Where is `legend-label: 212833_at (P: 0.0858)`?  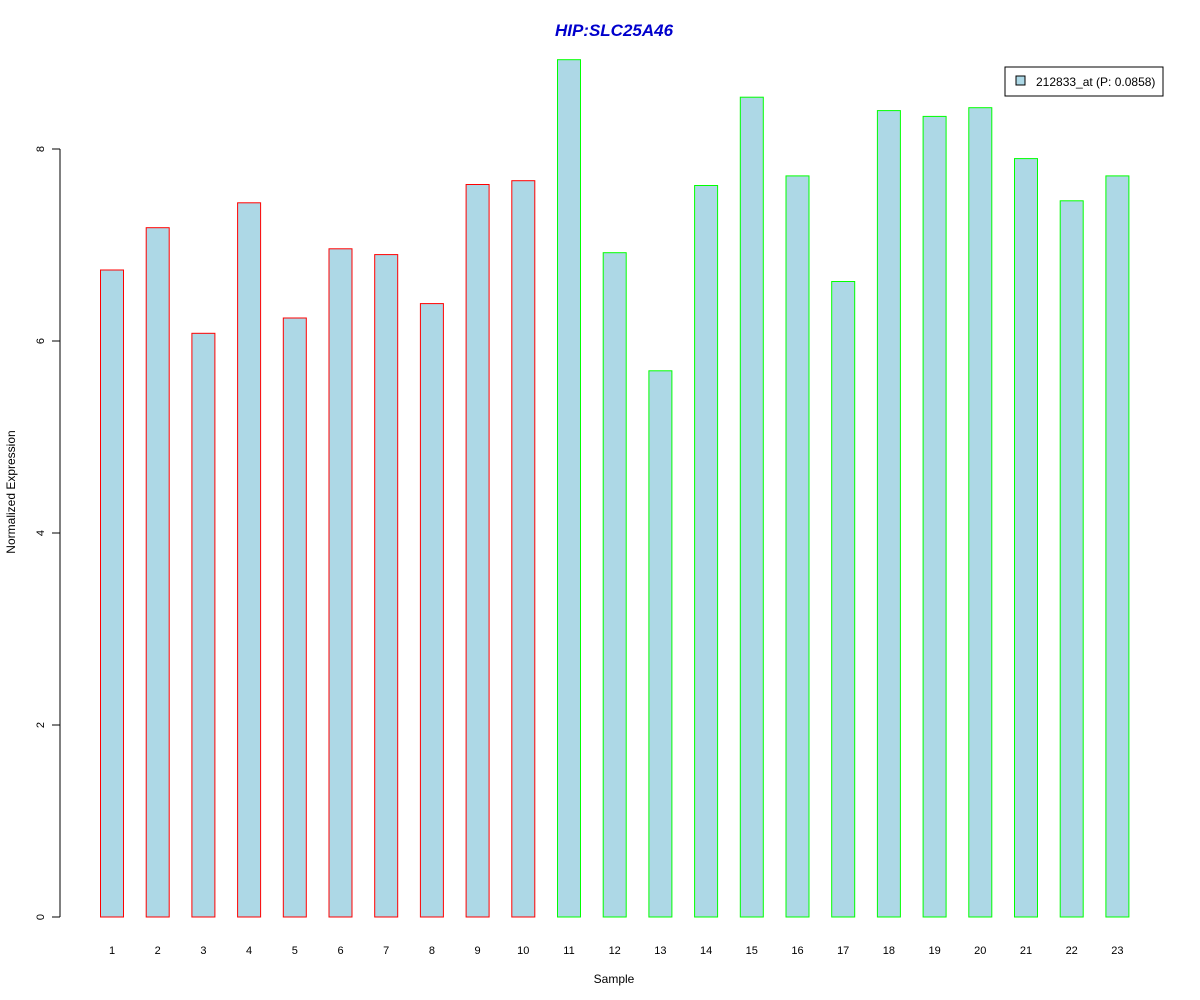
legend-label: 212833_at (P: 0.0858) is located at coordinates (1095, 82).